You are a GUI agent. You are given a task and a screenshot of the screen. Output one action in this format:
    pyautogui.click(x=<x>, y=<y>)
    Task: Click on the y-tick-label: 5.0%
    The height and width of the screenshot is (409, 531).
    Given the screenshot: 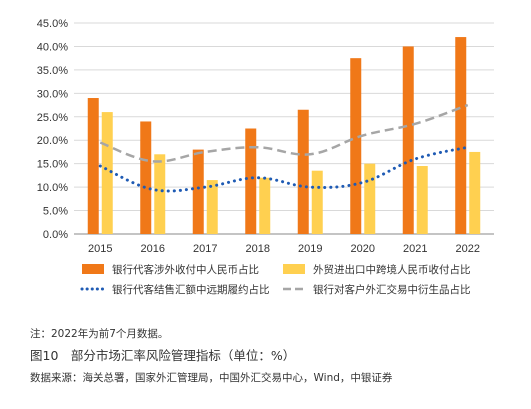 What is the action you would take?
    pyautogui.click(x=55, y=212)
    